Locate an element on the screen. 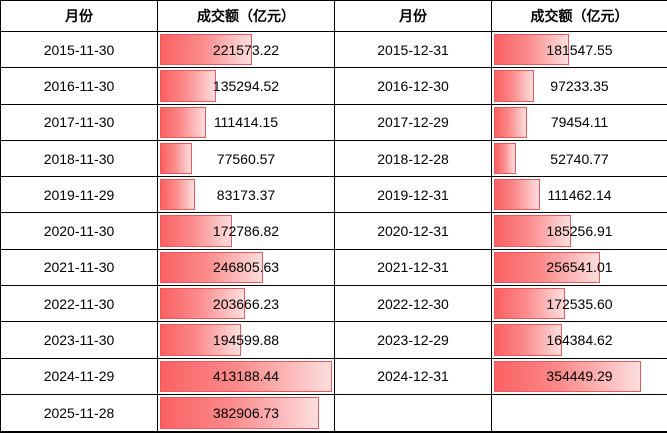 This screenshot has width=667, height=433. month-label: 2022-12-30 is located at coordinates (413, 303).